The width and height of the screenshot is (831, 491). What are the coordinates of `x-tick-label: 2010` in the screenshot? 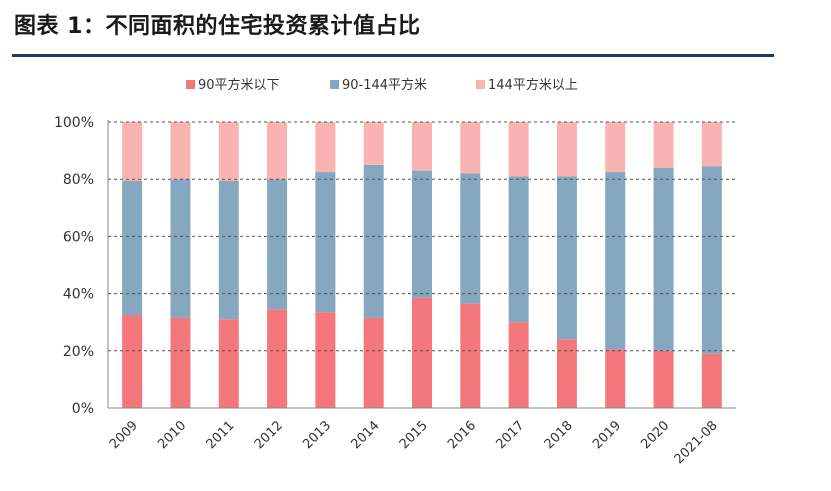 It's located at (172, 435).